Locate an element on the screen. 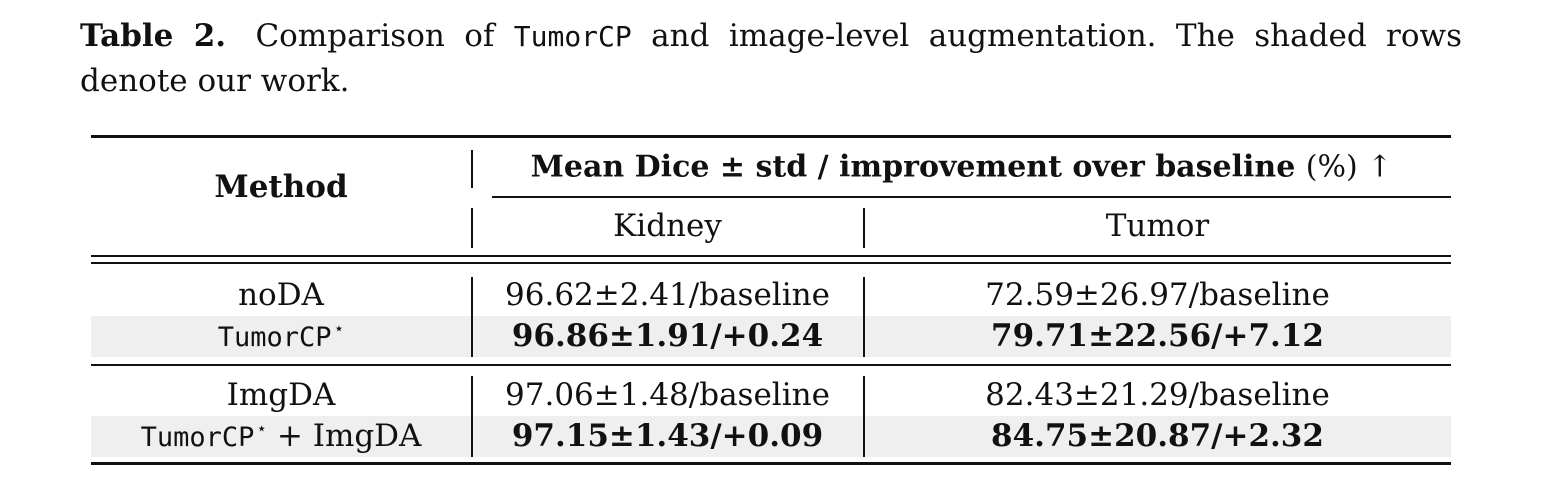 This screenshot has width=1562, height=496. method-cell: noDA is located at coordinates (281, 295).